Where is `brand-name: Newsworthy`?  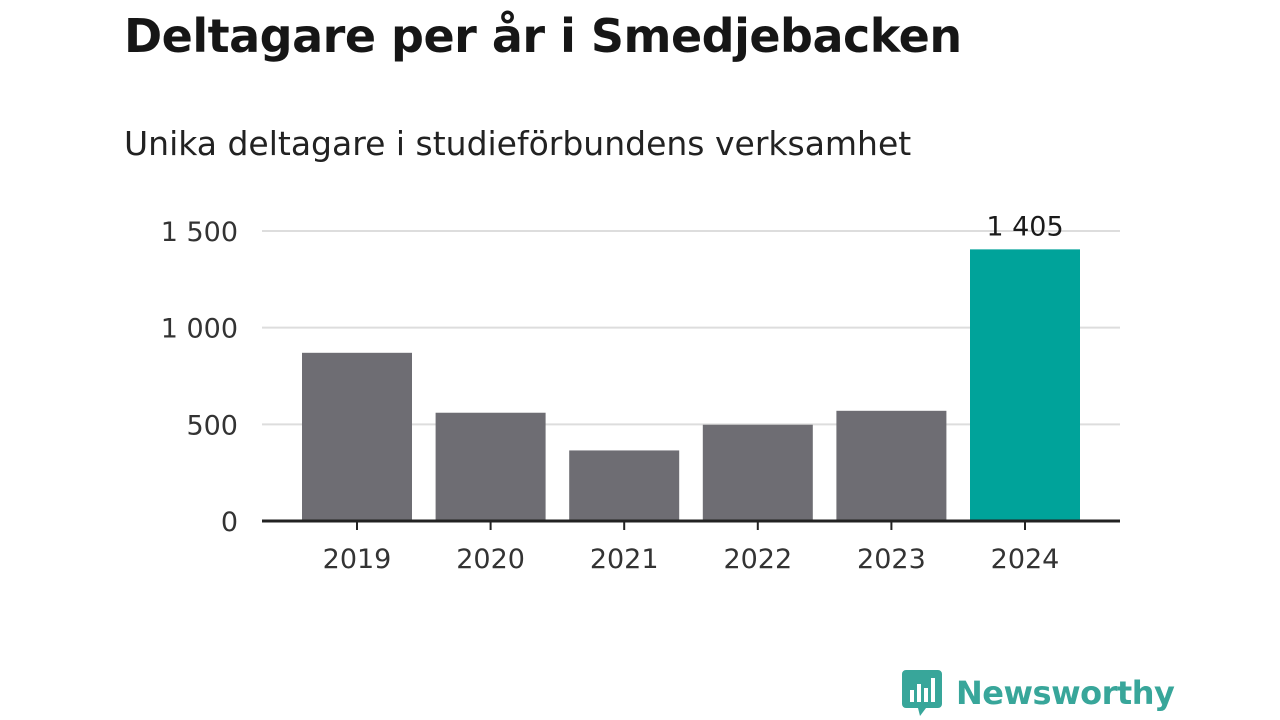
brand-name: Newsworthy is located at coordinates (1065, 693).